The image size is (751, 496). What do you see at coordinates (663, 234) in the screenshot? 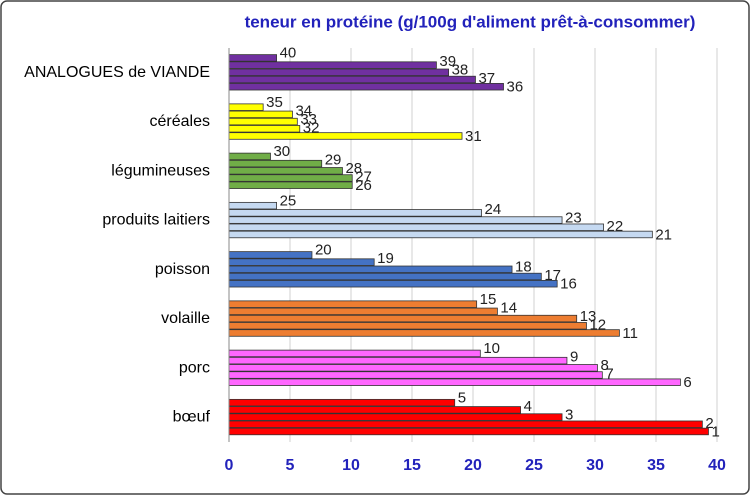
I see `bar-label: 21` at bounding box center [663, 234].